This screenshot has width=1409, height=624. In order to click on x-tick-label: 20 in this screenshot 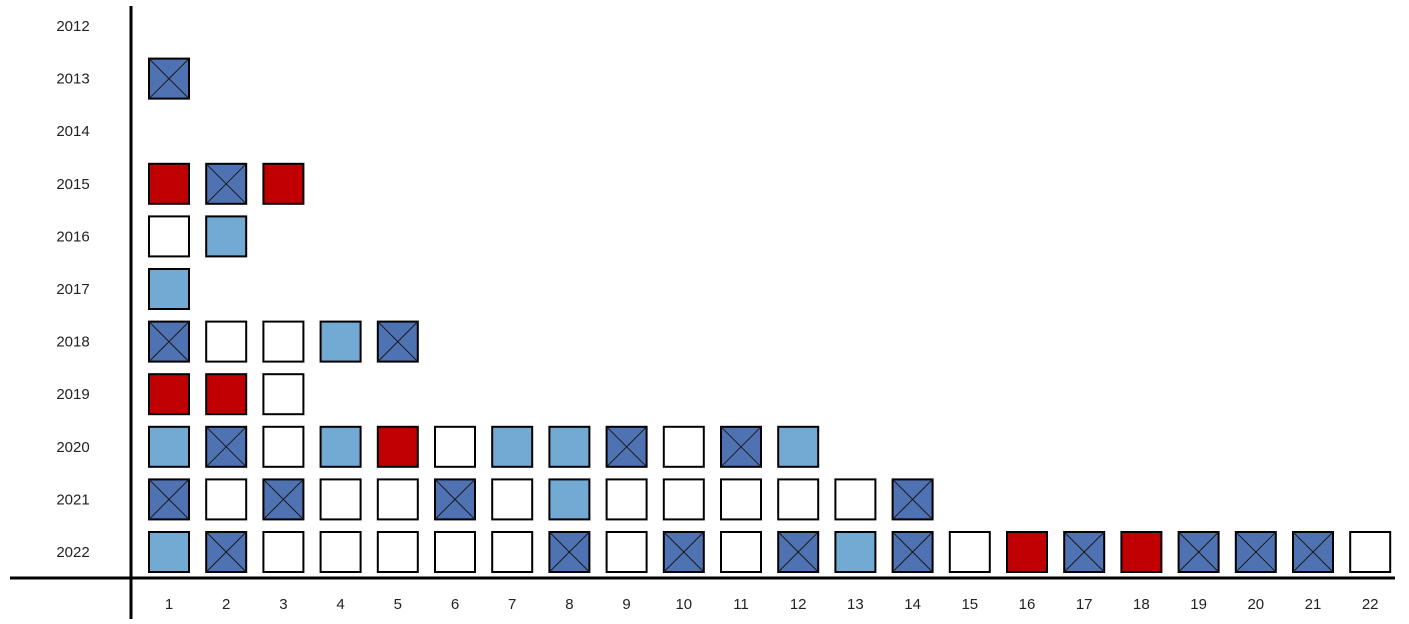, I will do `click(1255, 604)`.